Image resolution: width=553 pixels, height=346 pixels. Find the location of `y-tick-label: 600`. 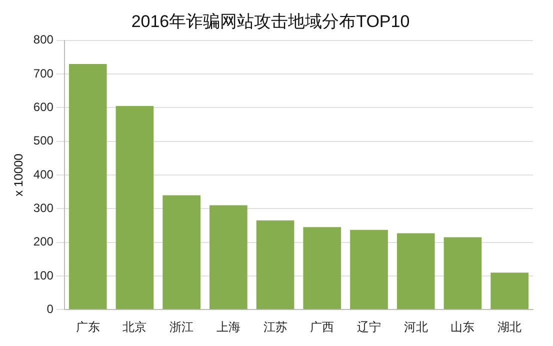

y-tick-label: 600 is located at coordinates (43, 107).